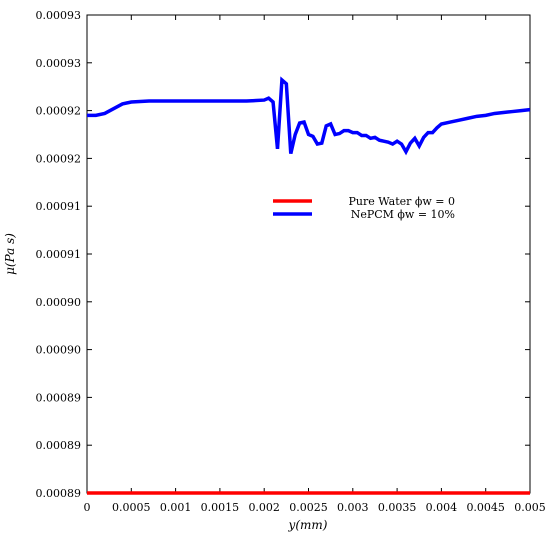  What do you see at coordinates (530, 507) in the screenshot?
I see `x-tick-label: 0.005` at bounding box center [530, 507].